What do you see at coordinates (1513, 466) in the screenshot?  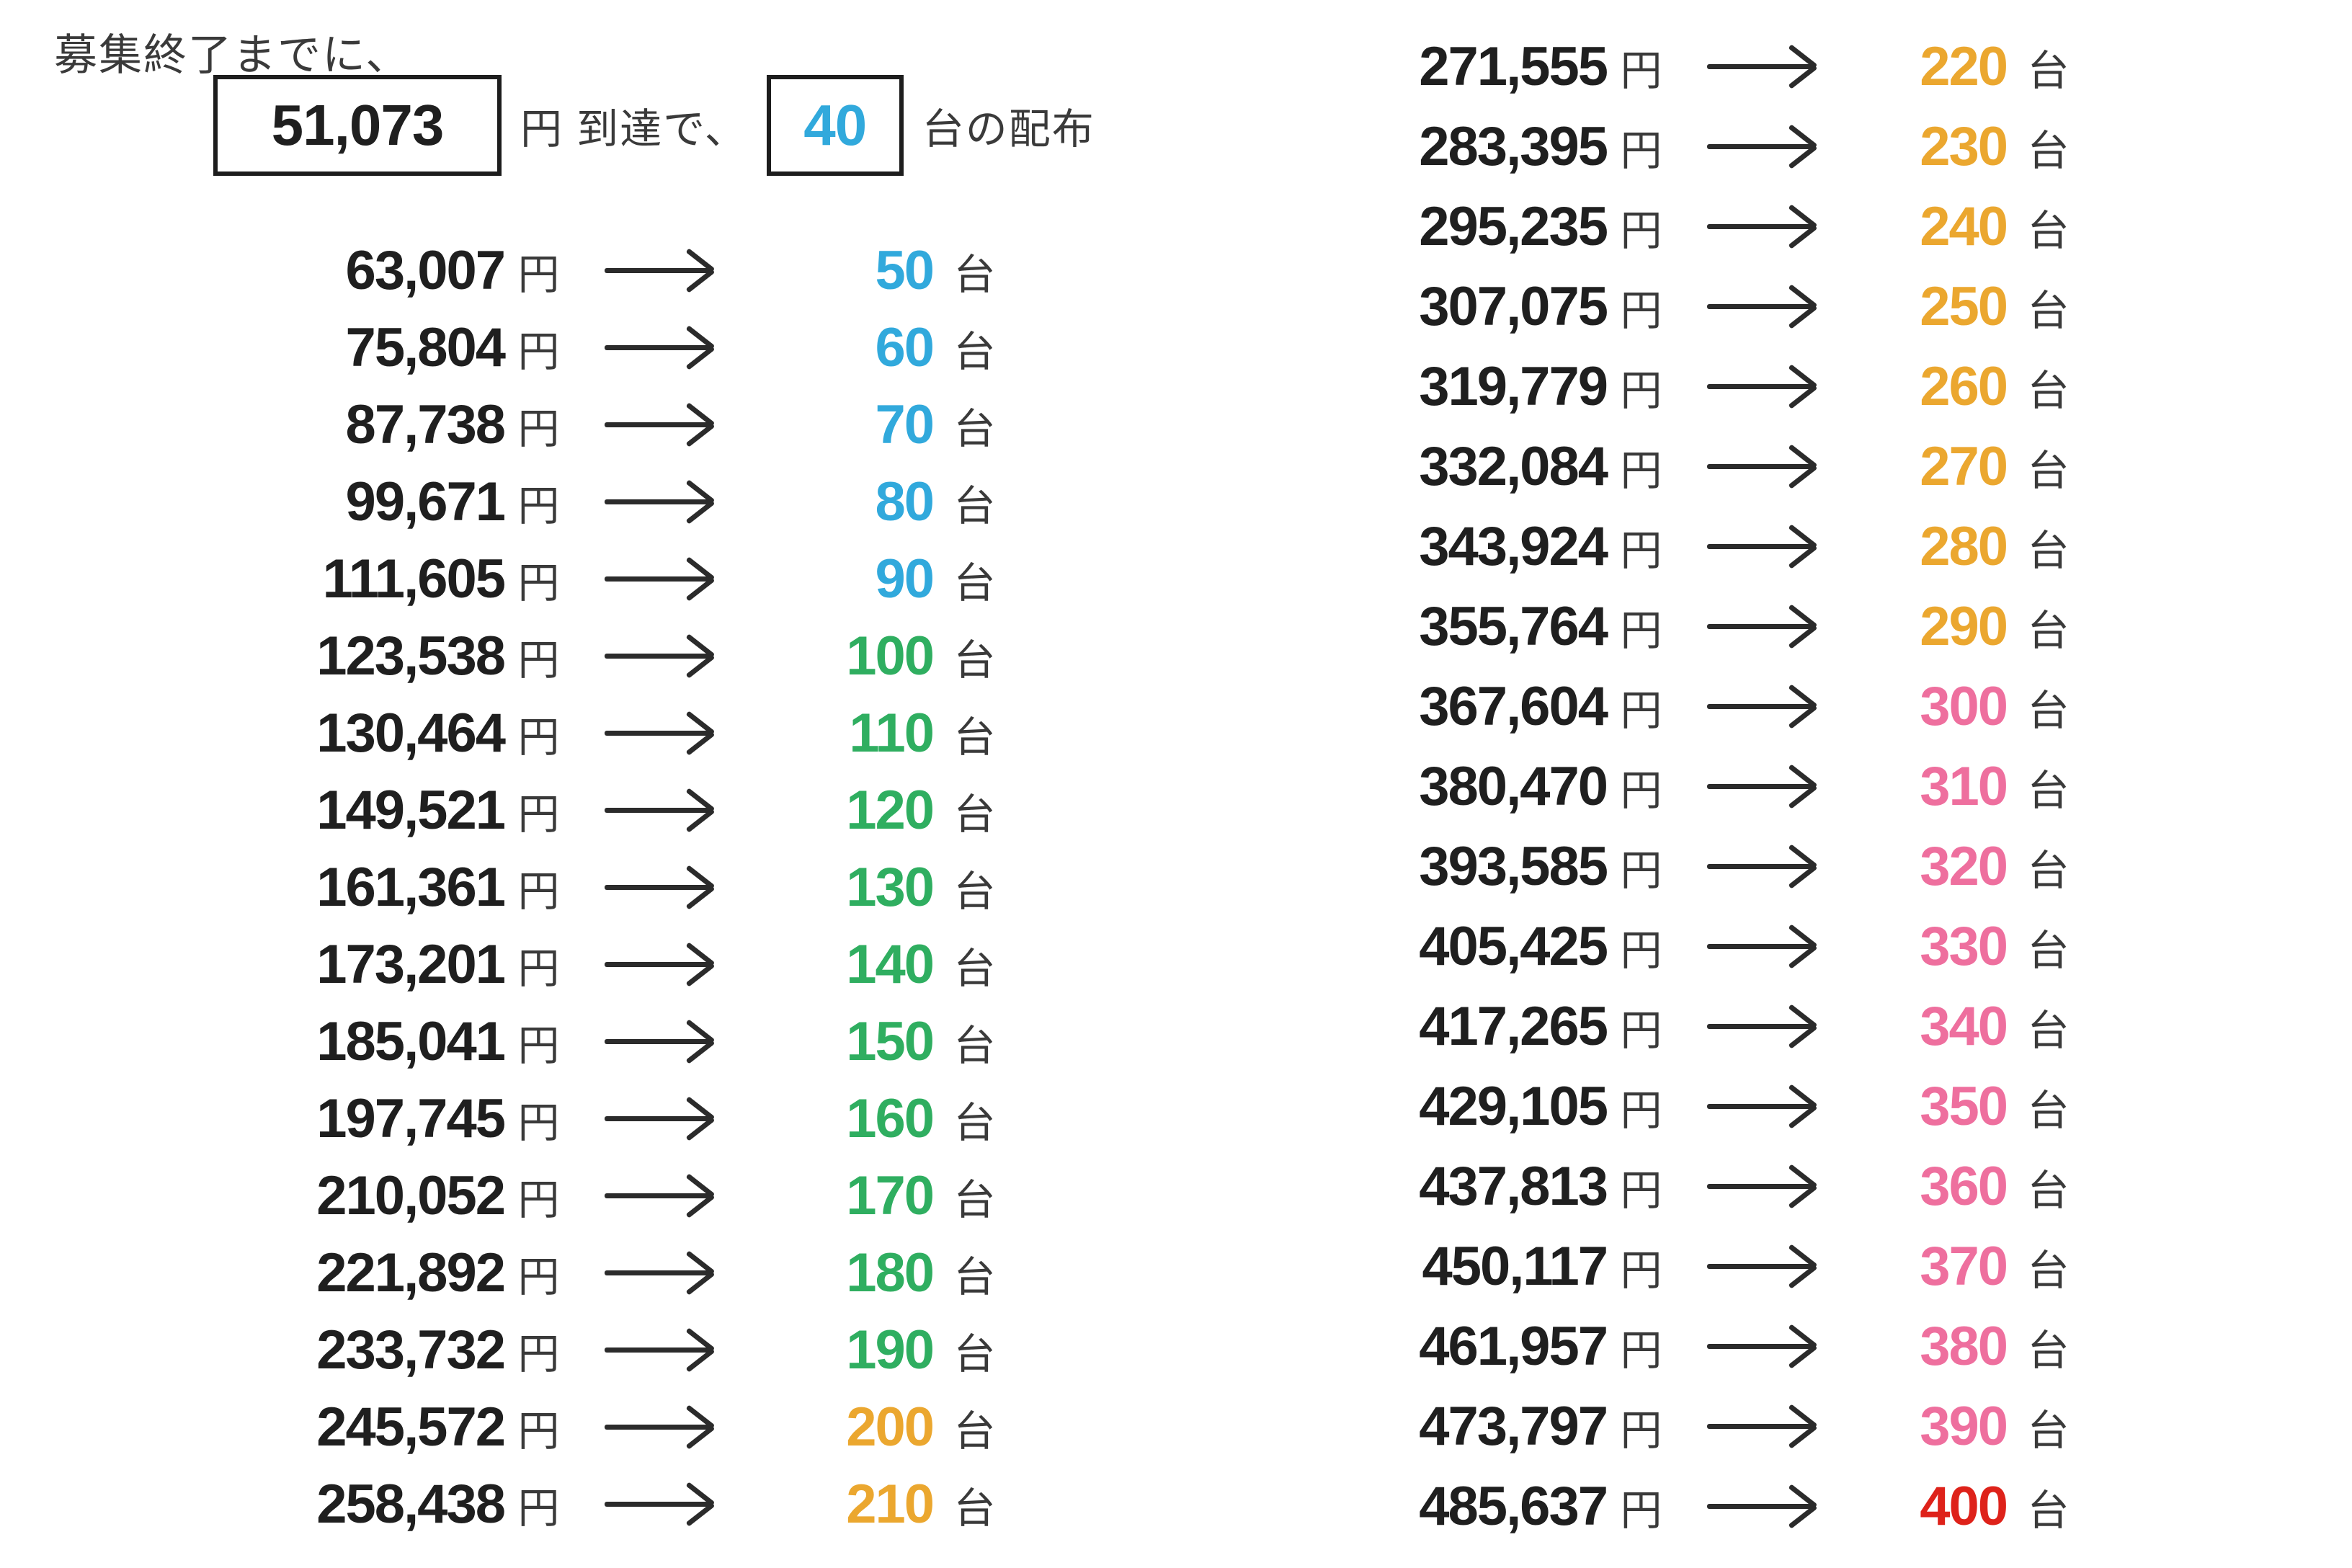 I see `price-value: 332,084` at bounding box center [1513, 466].